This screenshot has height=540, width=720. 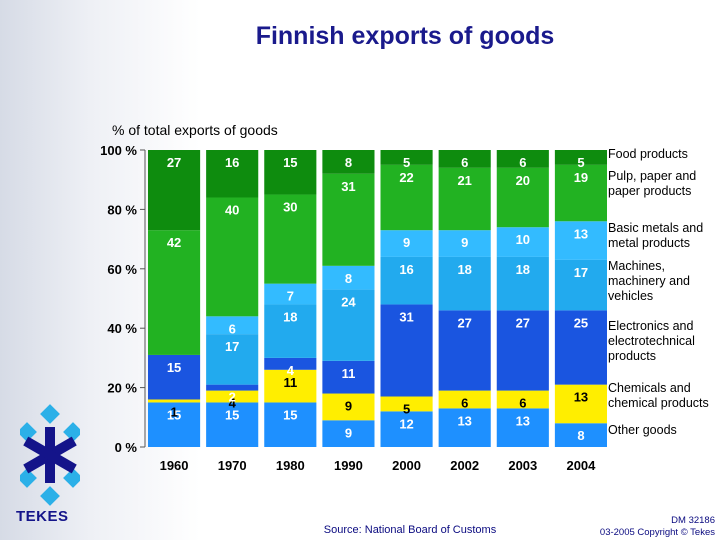 I want to click on bar-segment-label: 22, so click(x=406, y=177).